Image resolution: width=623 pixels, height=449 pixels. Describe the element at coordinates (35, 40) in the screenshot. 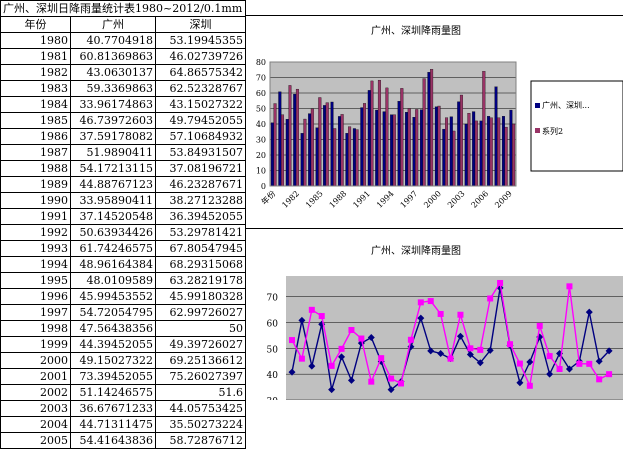

I see `year-cell: 1980` at that location.